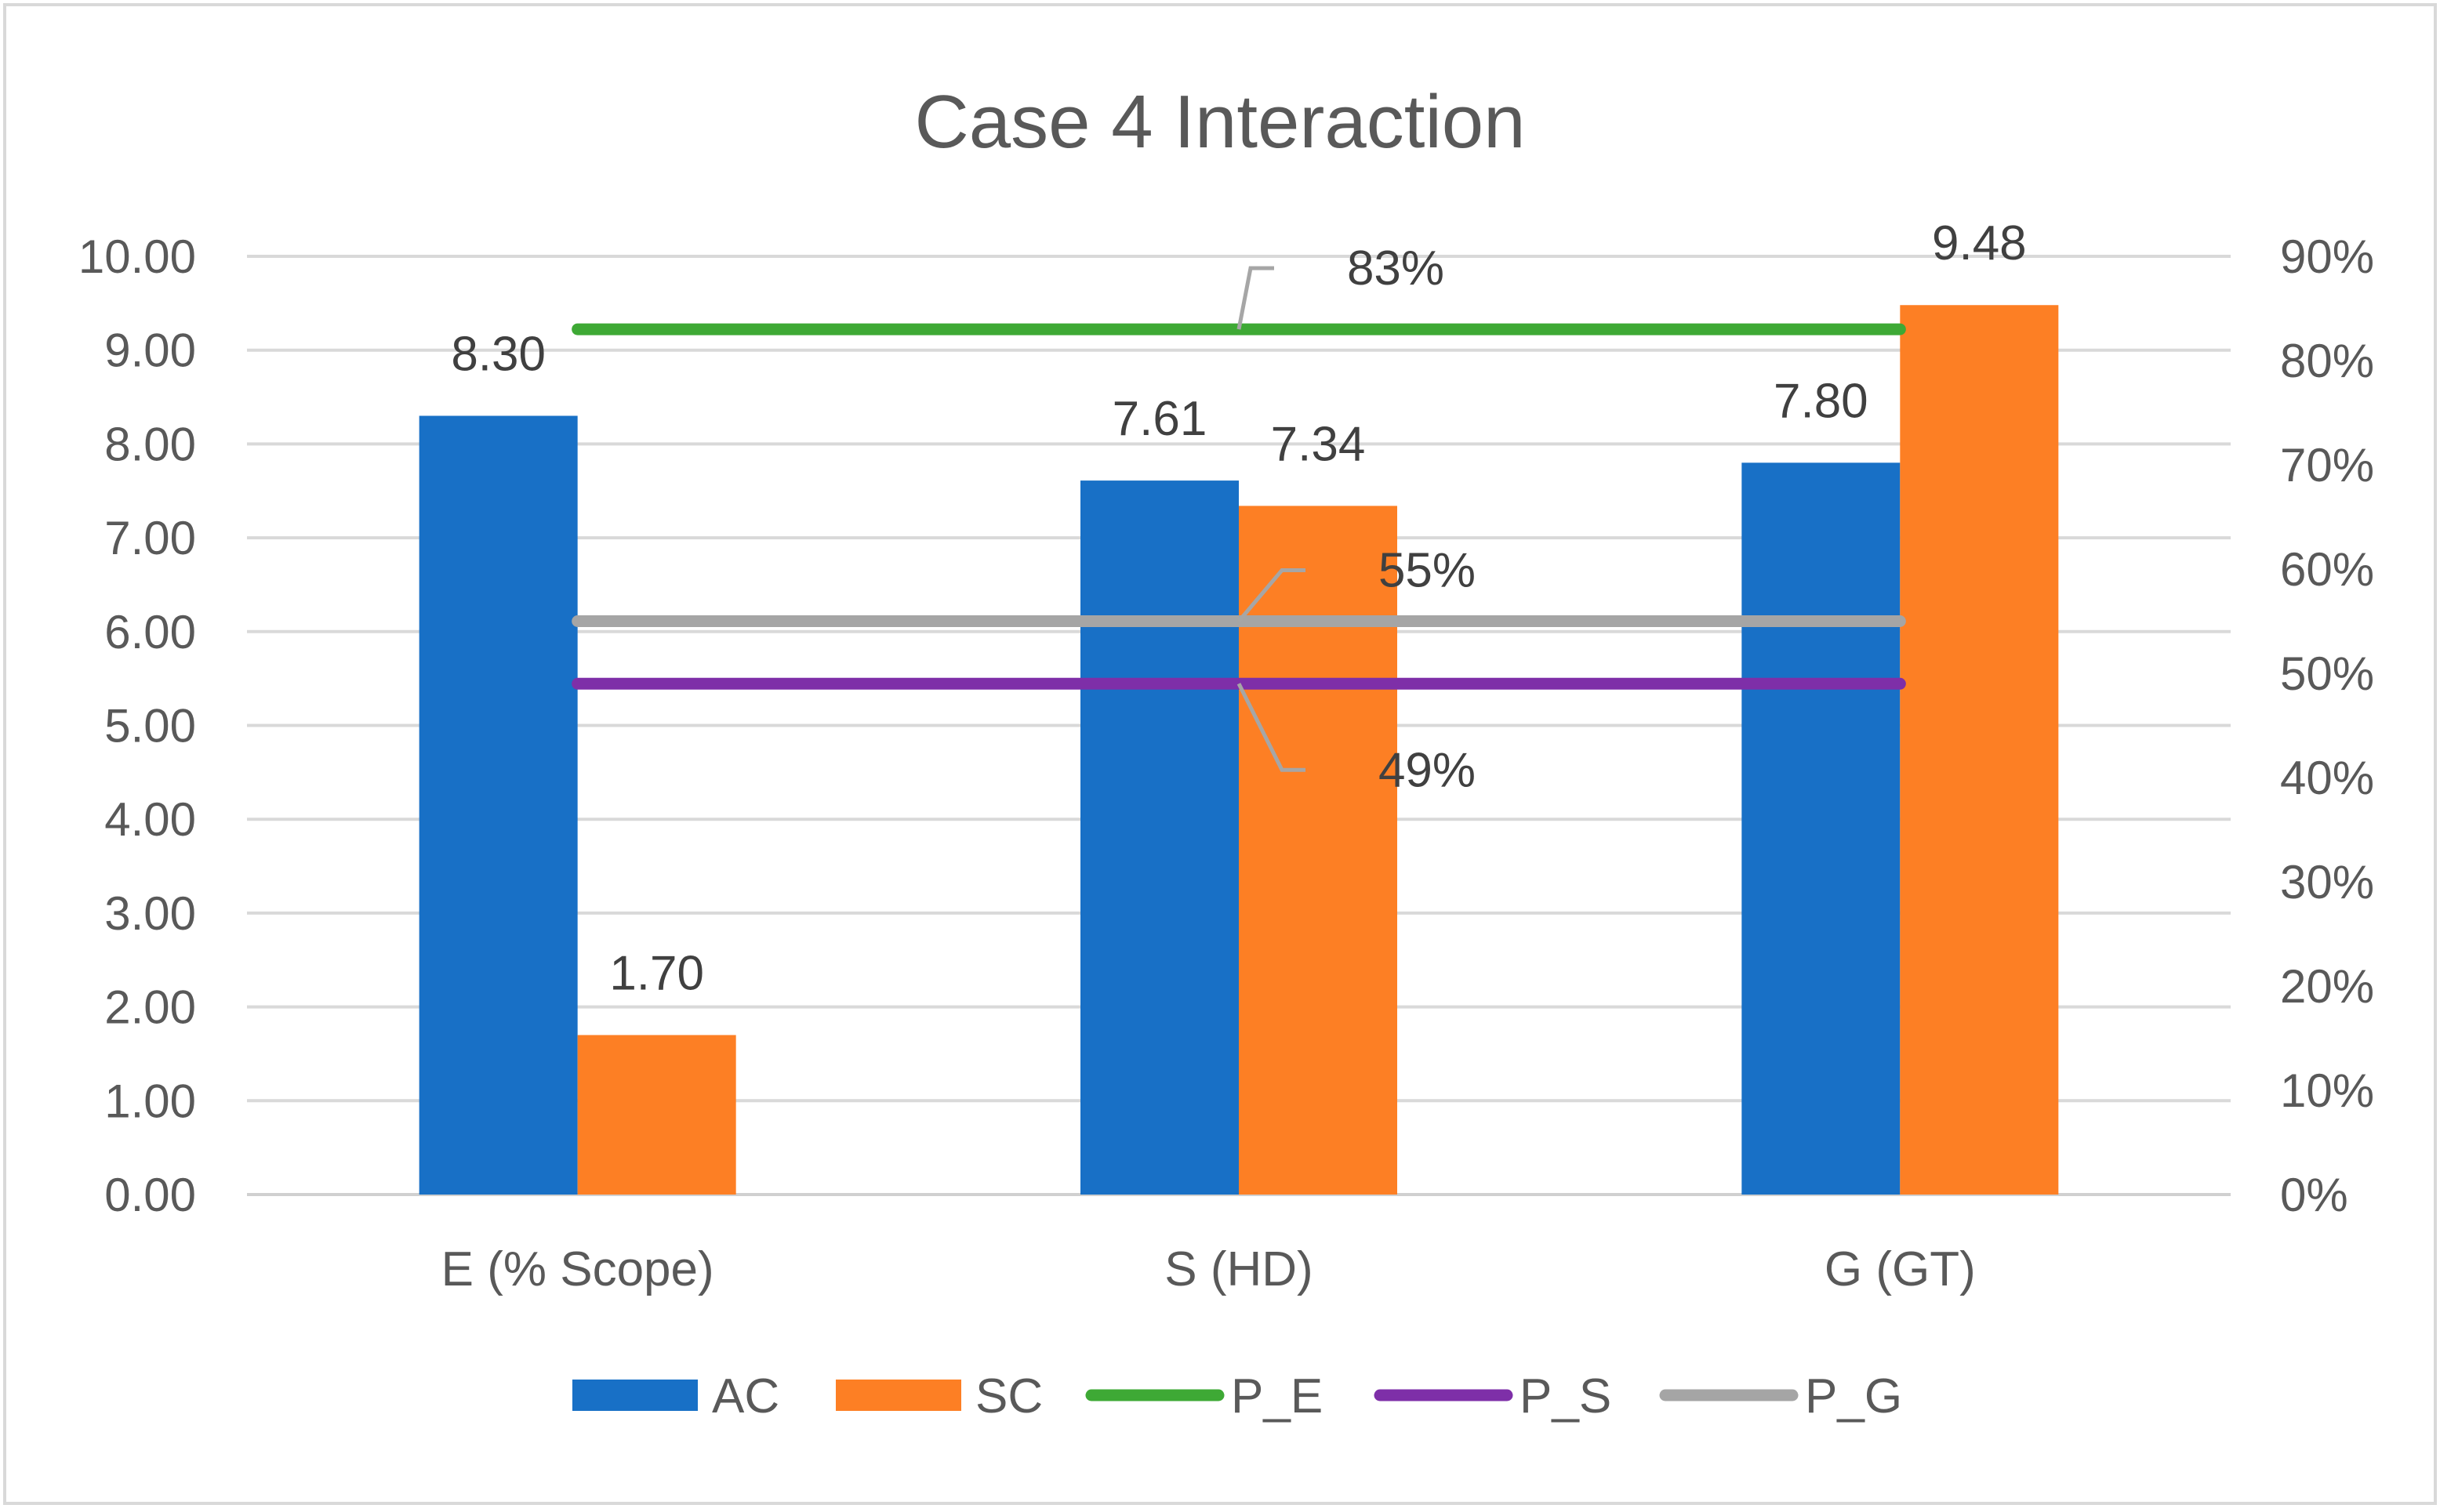 Image resolution: width=2440 pixels, height=1512 pixels. I want to click on right-tick-label: 90%, so click(2327, 256).